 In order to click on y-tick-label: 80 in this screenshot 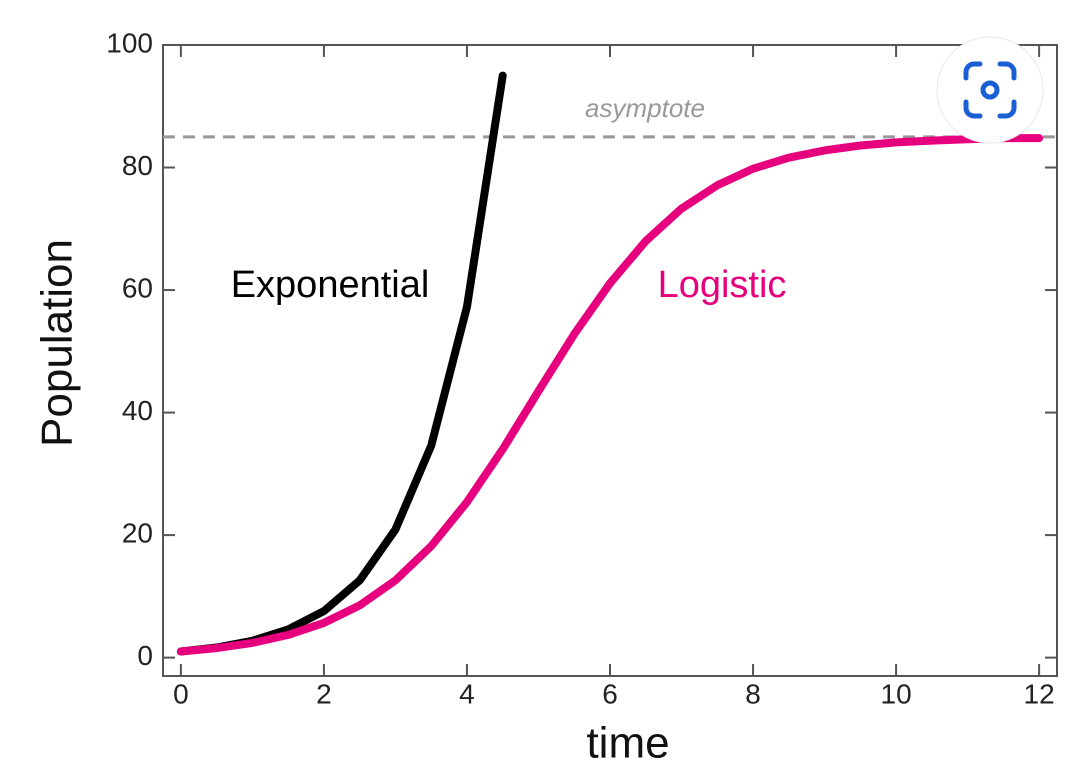, I will do `click(137, 165)`.